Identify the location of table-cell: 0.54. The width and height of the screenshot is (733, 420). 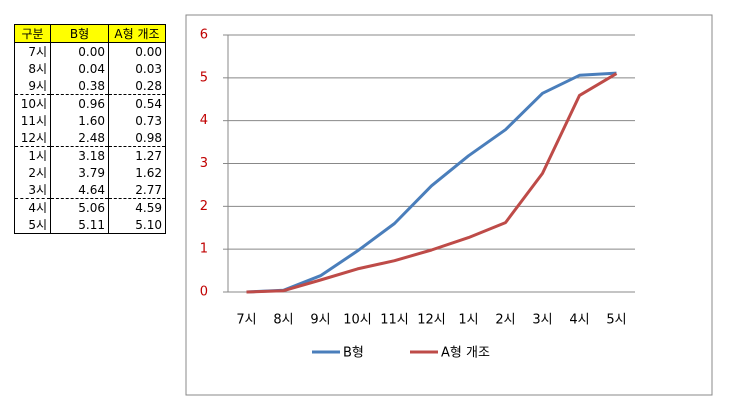
(137, 103).